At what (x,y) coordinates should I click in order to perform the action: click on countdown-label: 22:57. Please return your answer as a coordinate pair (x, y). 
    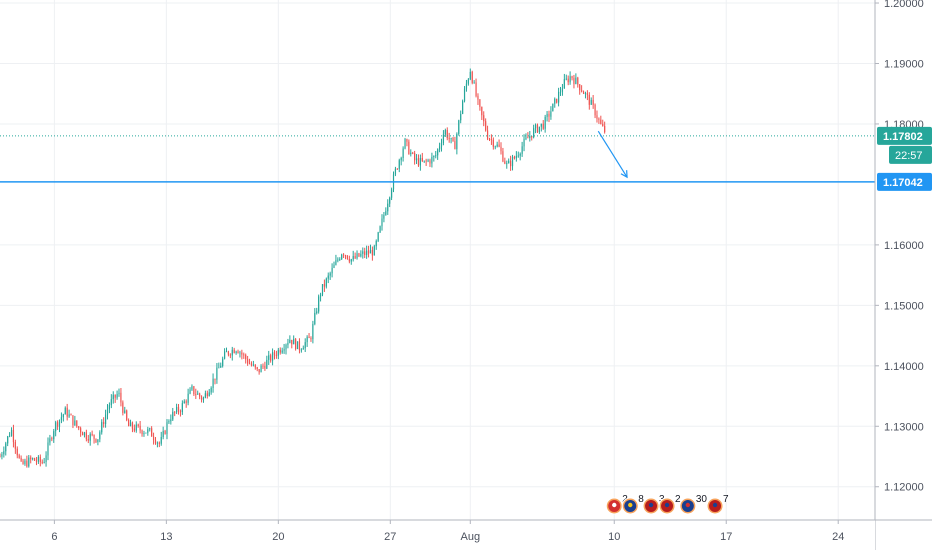
    Looking at the image, I should click on (909, 156).